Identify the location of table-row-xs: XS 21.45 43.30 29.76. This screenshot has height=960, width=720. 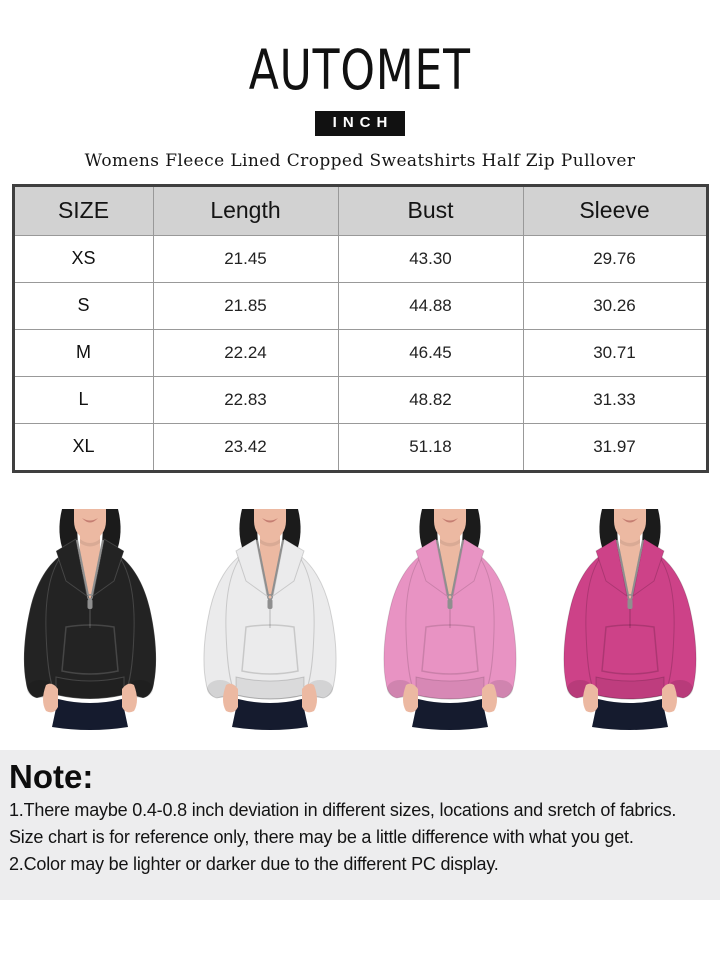
(360, 258).